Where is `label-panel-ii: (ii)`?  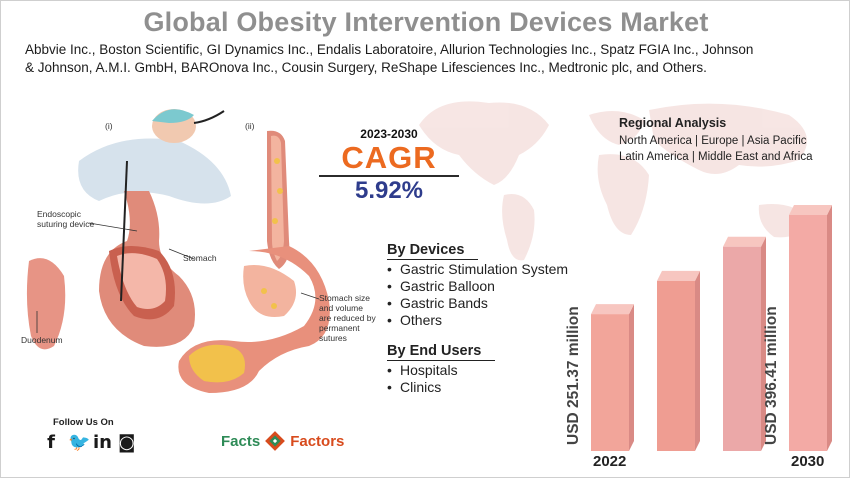 label-panel-ii: (ii) is located at coordinates (250, 126).